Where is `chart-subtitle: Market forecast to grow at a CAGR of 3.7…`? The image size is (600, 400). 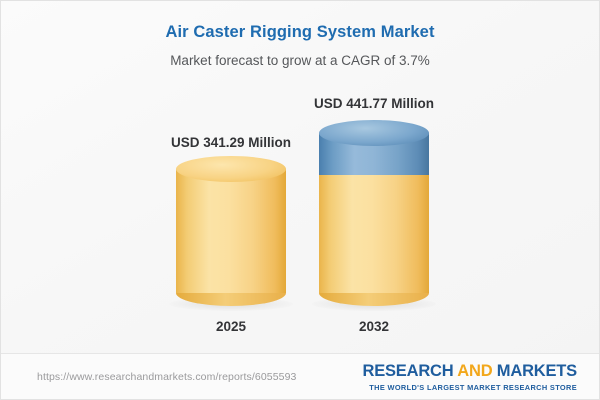 chart-subtitle: Market forecast to grow at a CAGR of 3.7… is located at coordinates (300, 60).